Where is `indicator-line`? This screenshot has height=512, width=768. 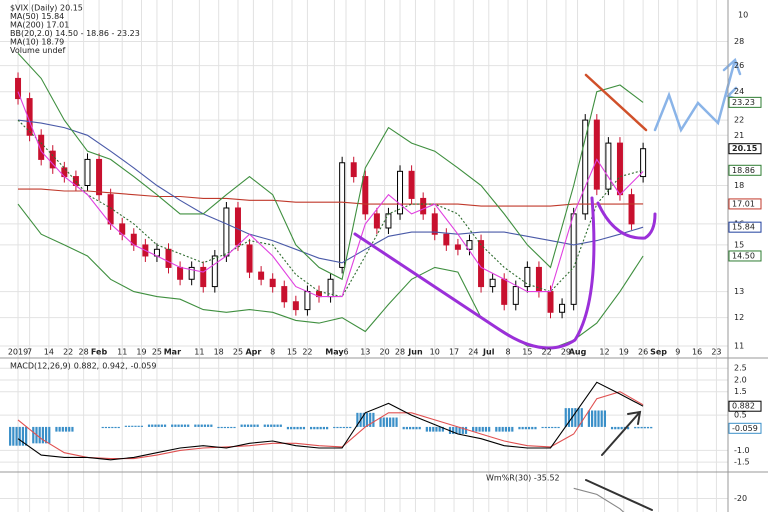 indicator-line is located at coordinates (331, 197).